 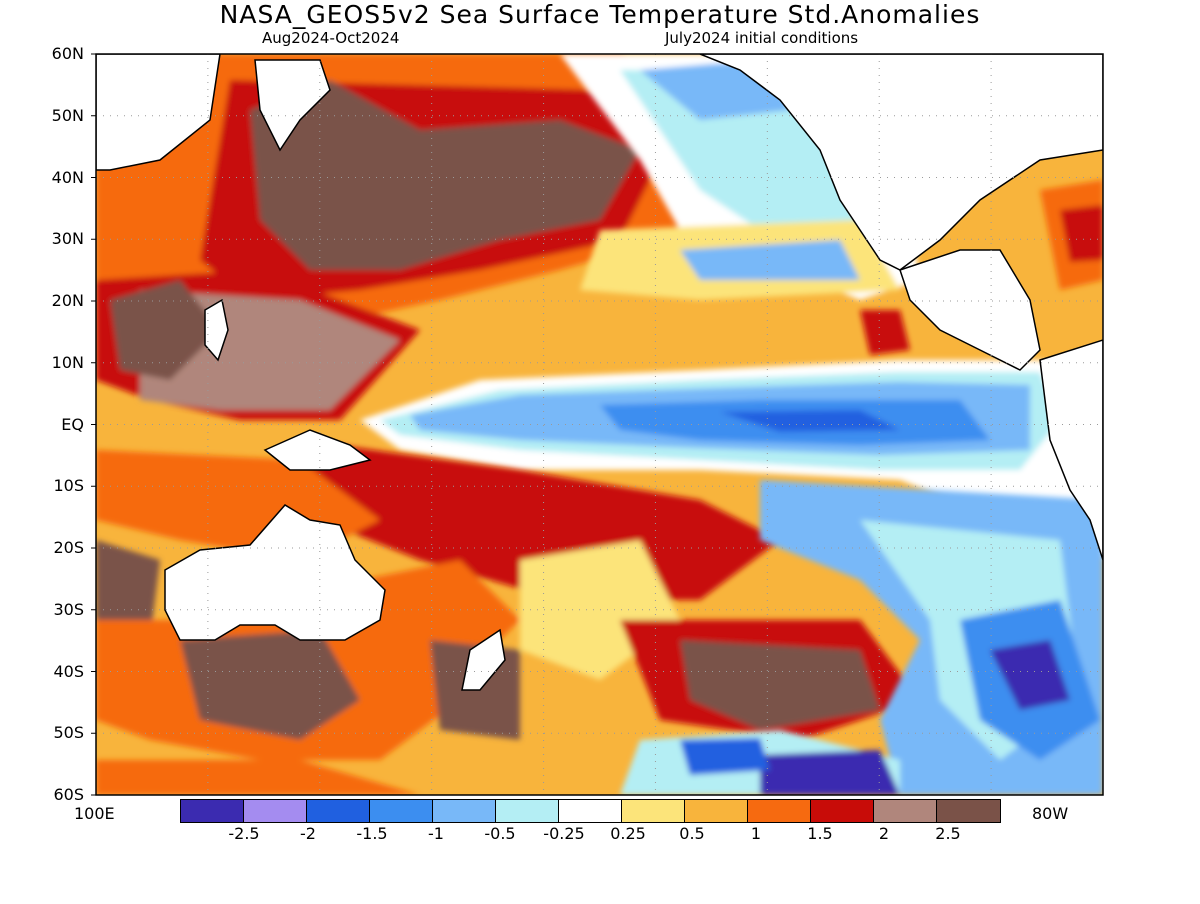 I want to click on longitude-label-left: 100E, so click(x=94, y=813).